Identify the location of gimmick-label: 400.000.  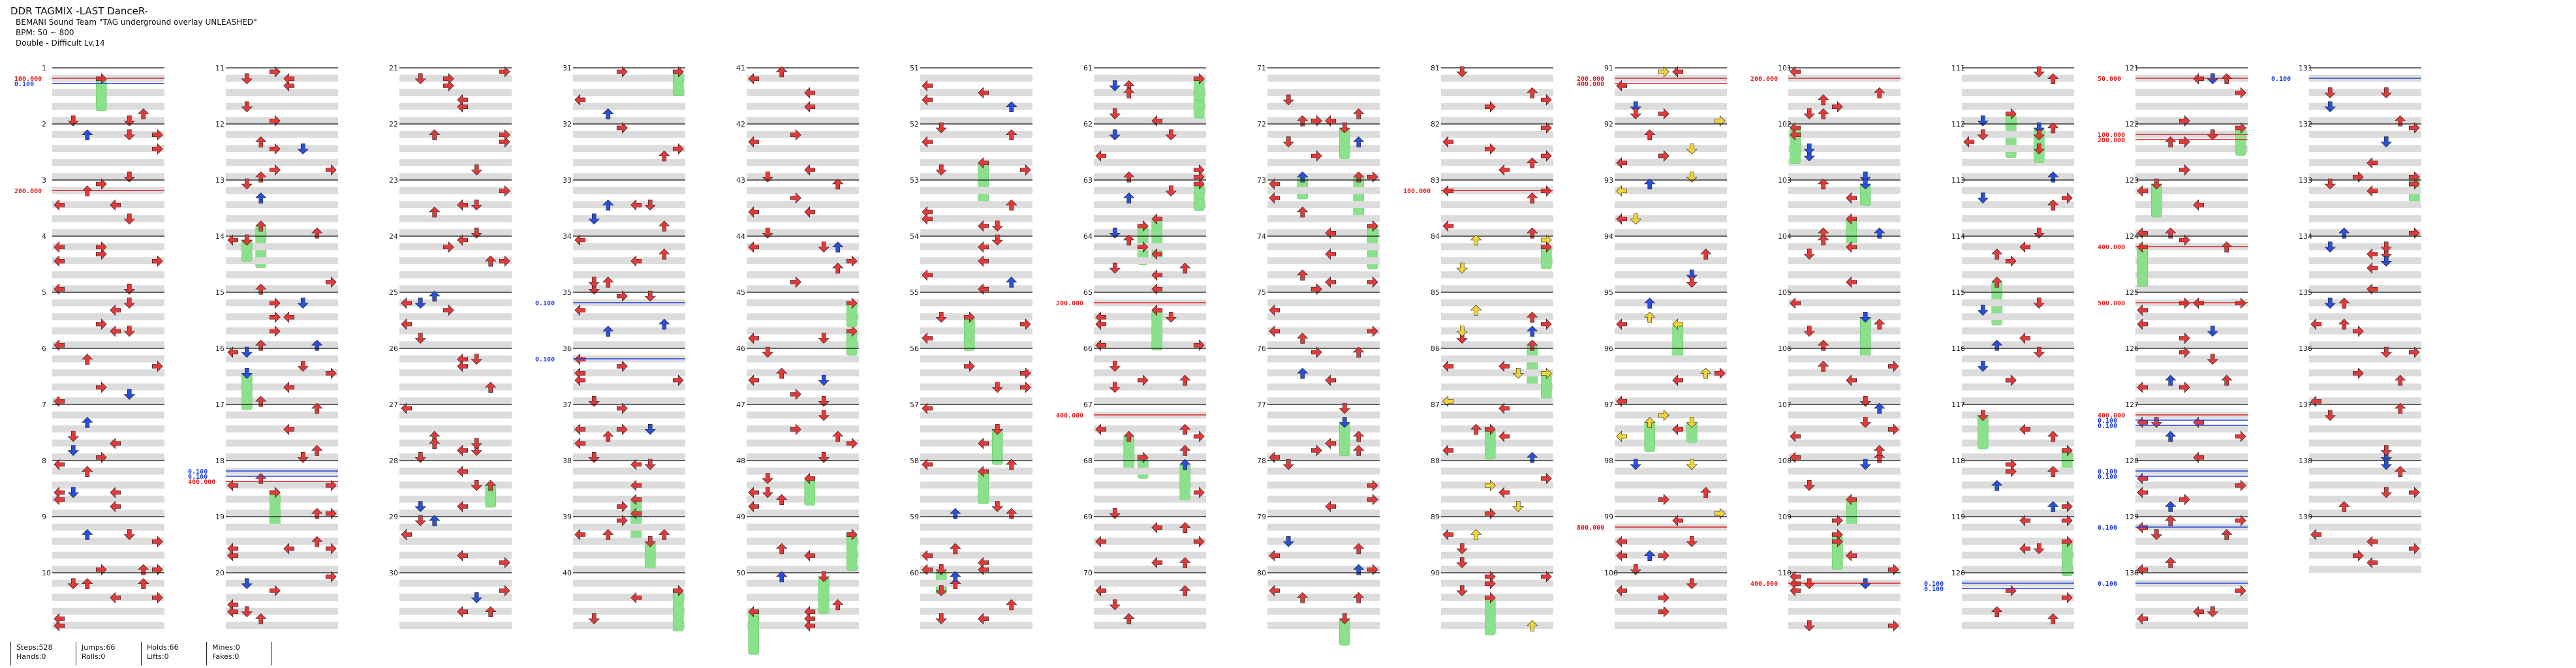
(2111, 248).